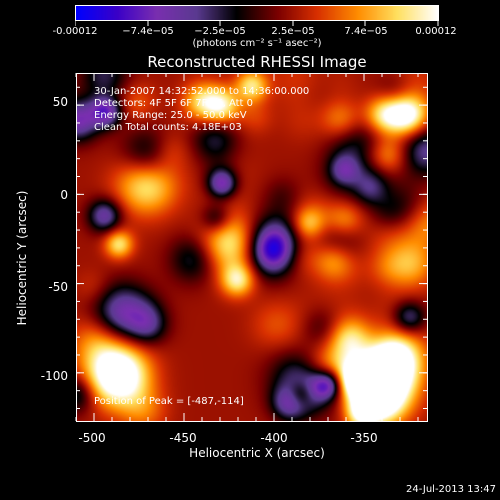  What do you see at coordinates (257, 453) in the screenshot?
I see `x-axis-label: Heliocentric X (arcsec)` at bounding box center [257, 453].